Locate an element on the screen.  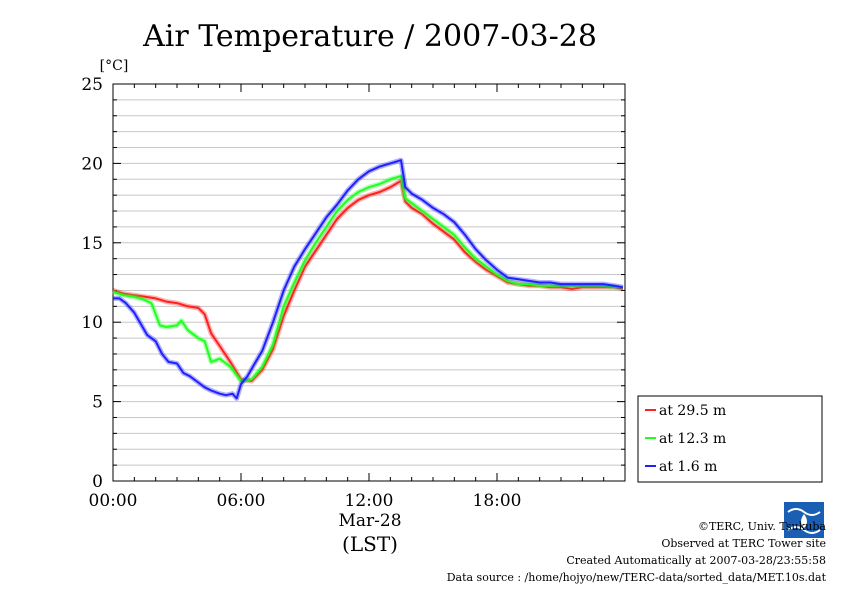
y-tick-label: 0 is located at coordinates (97, 482).